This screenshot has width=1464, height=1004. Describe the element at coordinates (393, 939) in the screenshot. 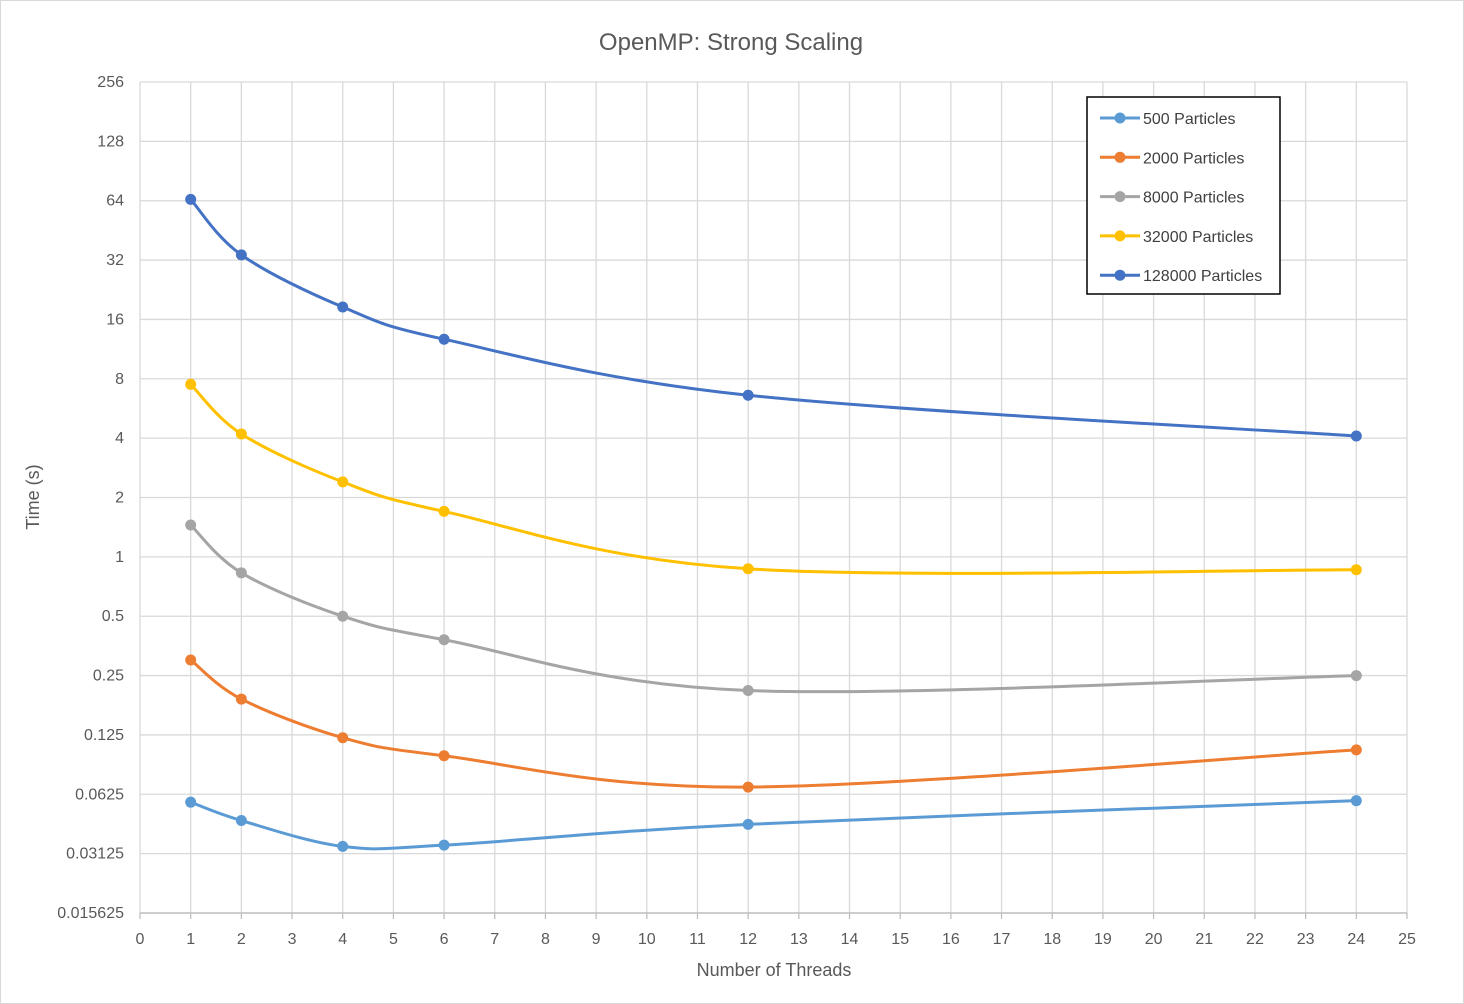

I see `x-tick-label: 5` at that location.